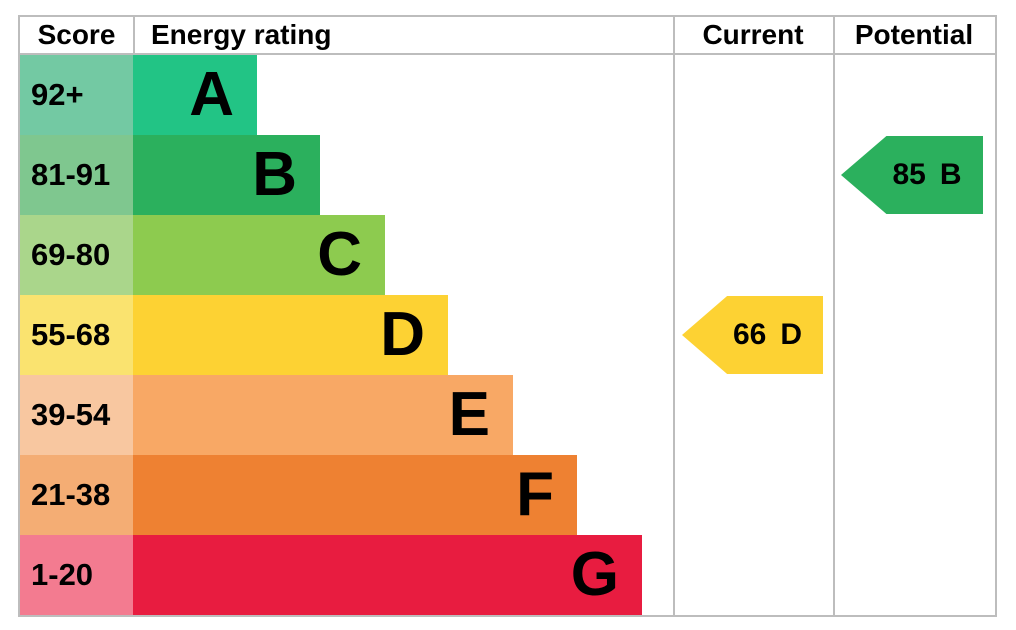 Image resolution: width=1016 pixels, height=630 pixels. Describe the element at coordinates (76, 575) in the screenshot. I see `band-score-range: 1-20` at that location.